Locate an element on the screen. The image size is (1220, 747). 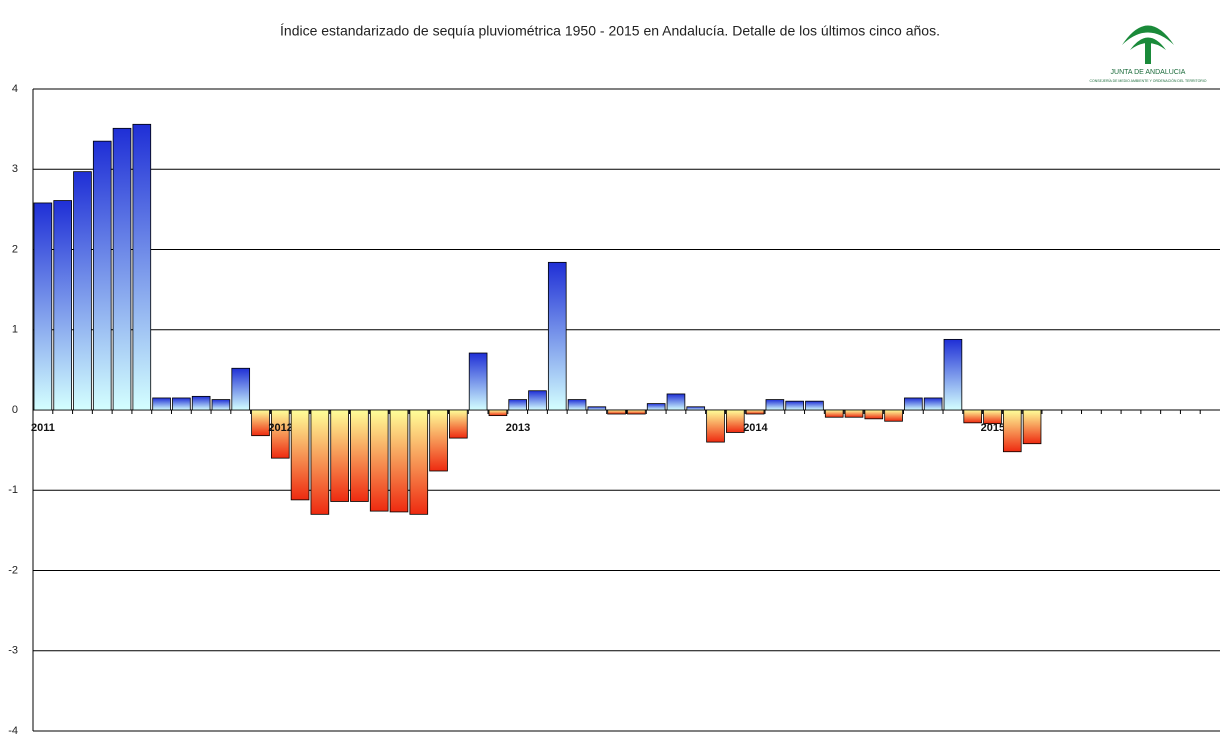
y-tick-label: 0 is located at coordinates (15, 410).